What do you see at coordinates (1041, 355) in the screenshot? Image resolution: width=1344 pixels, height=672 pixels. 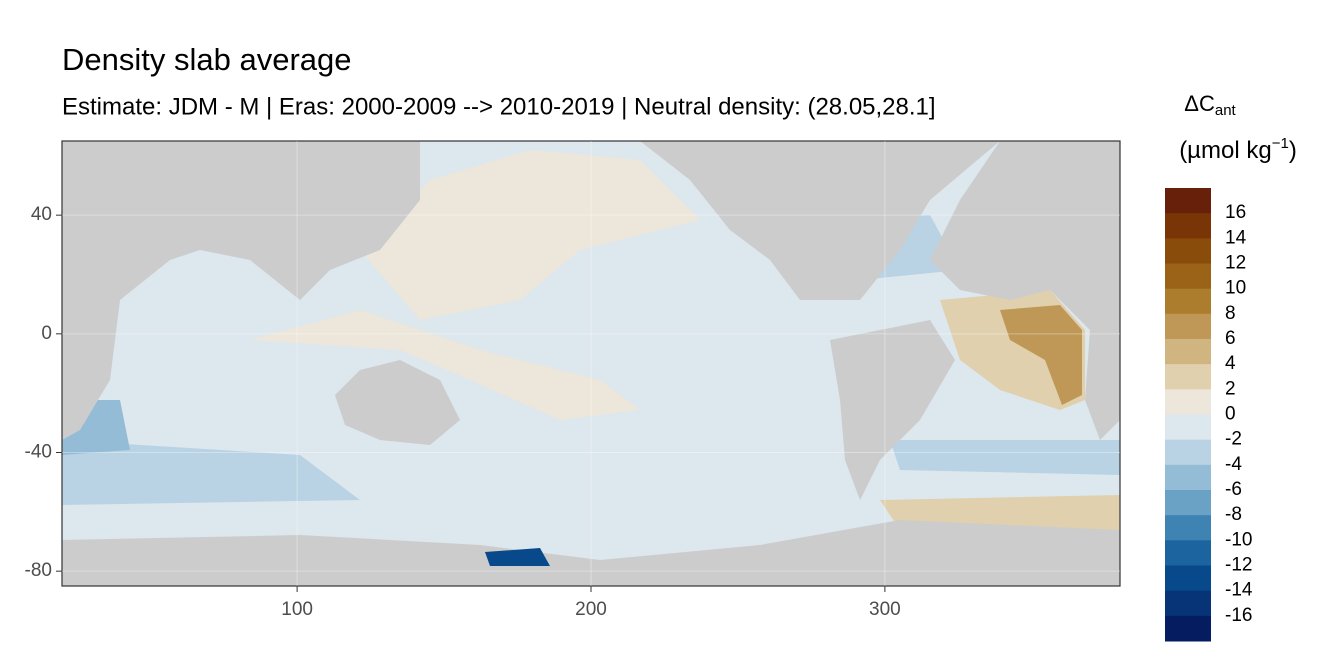 I see `atlantic-brown` at bounding box center [1041, 355].